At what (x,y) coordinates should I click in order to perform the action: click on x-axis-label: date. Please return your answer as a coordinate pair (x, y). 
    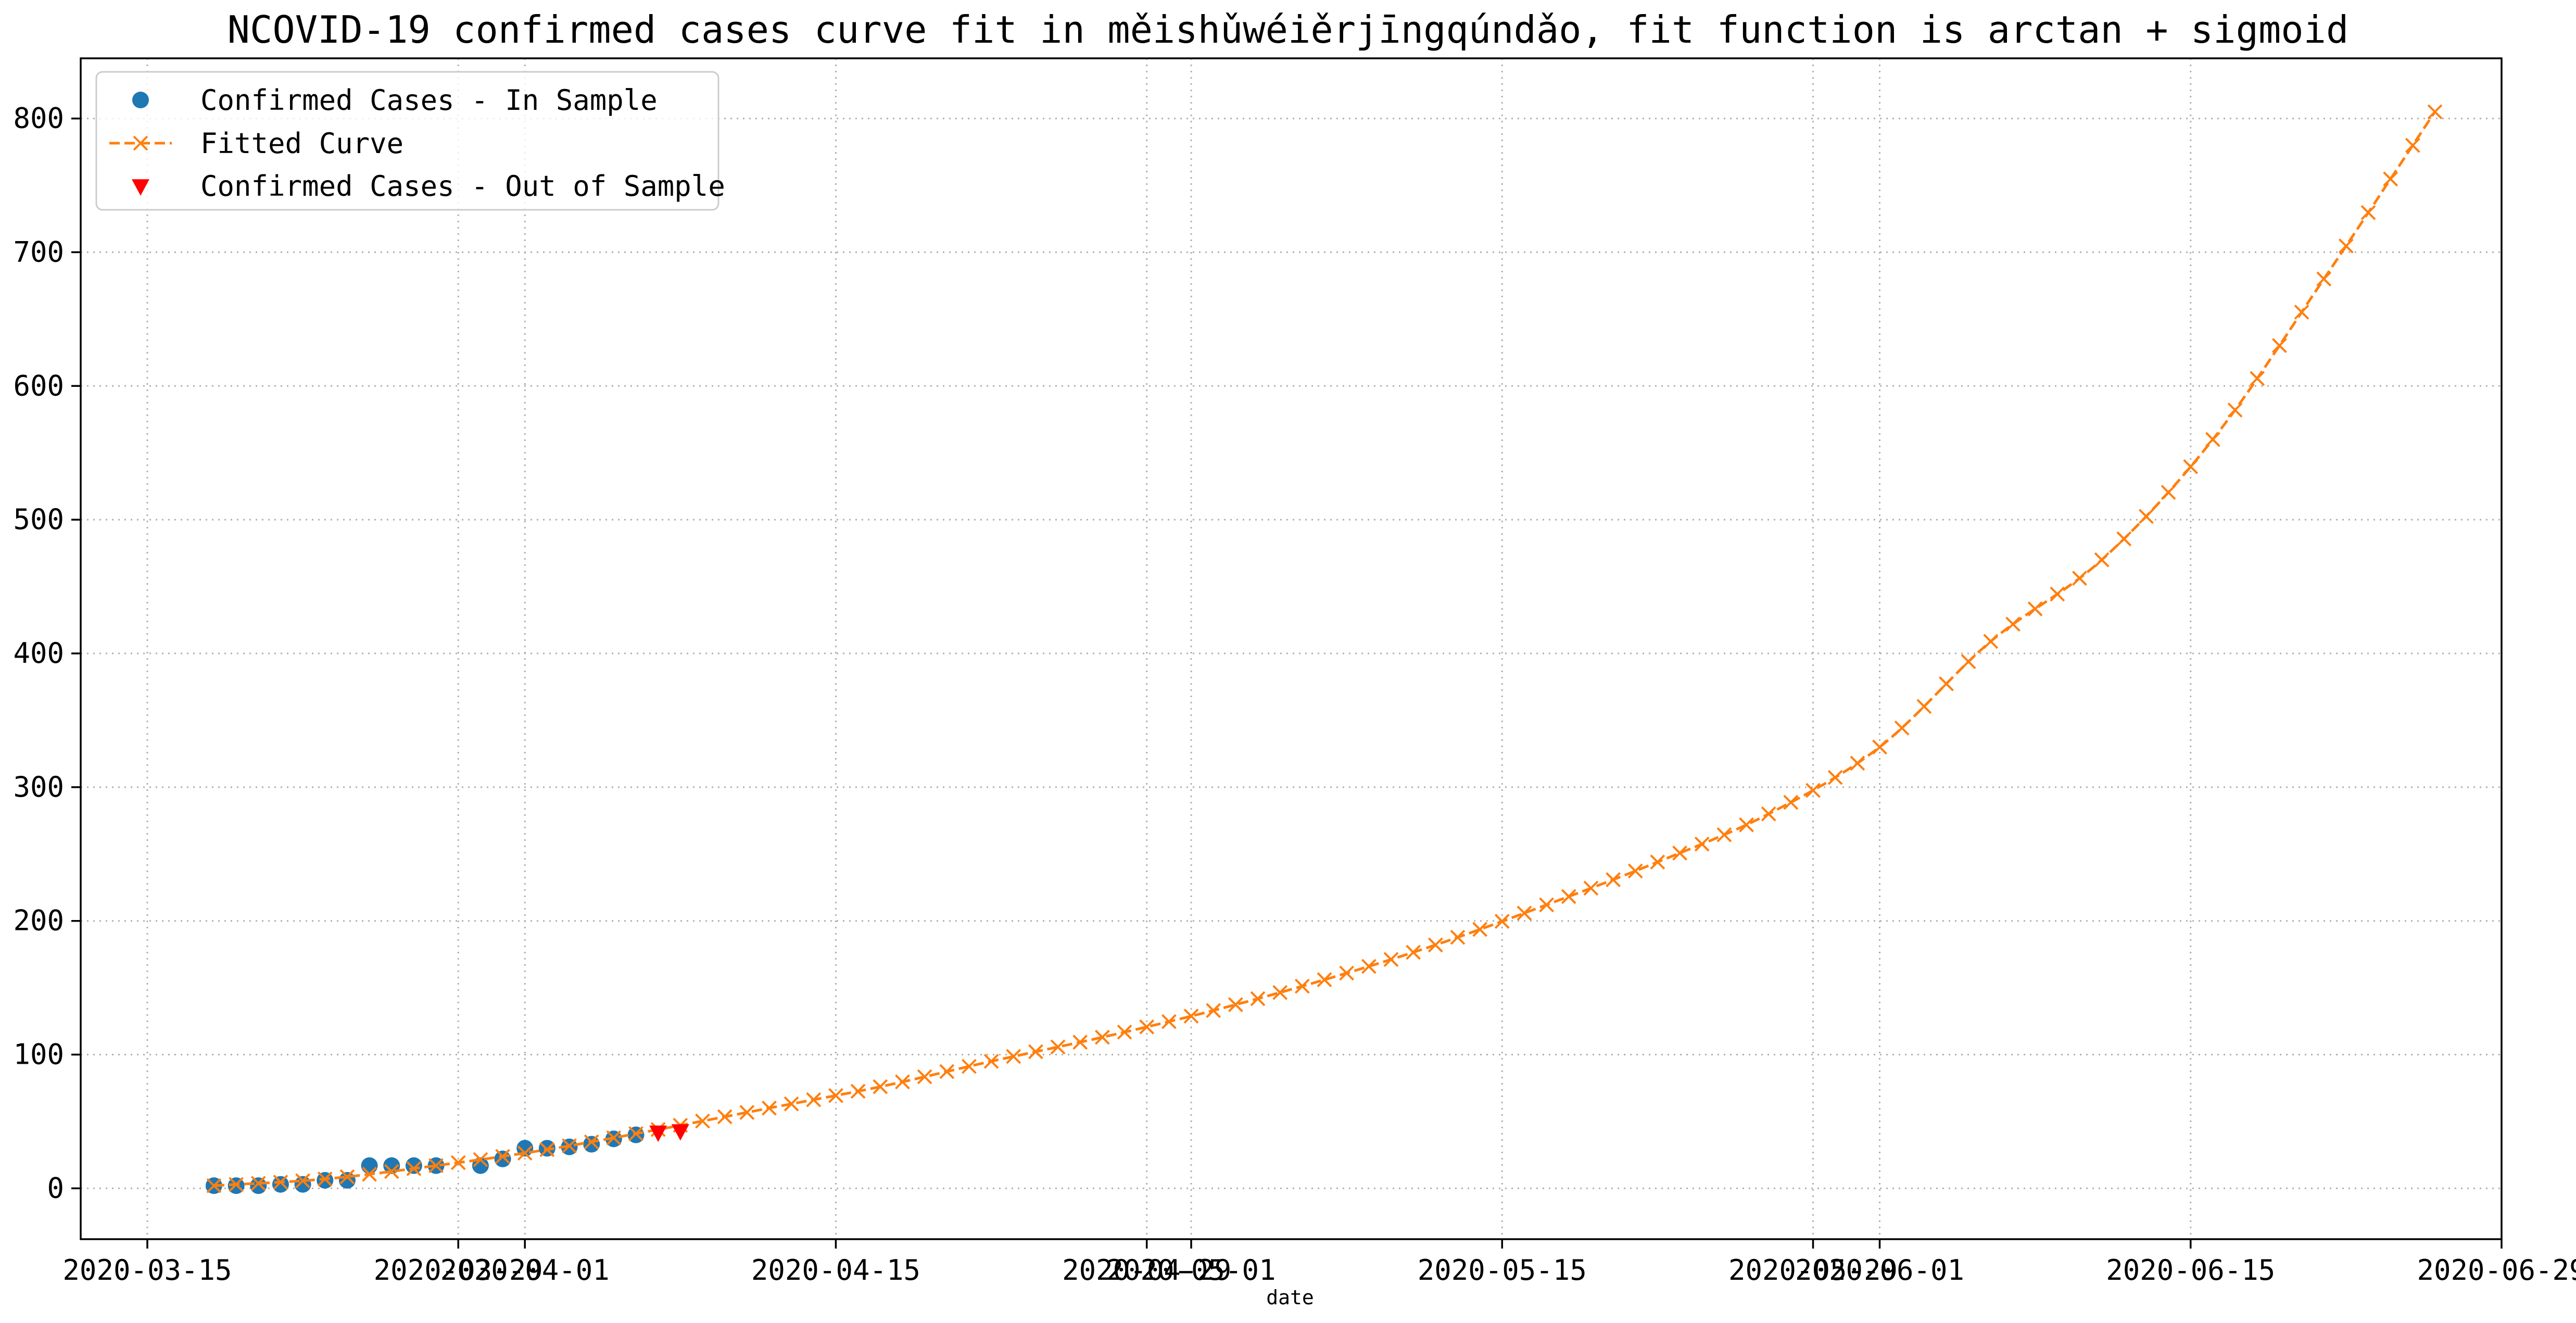
    Looking at the image, I should click on (1290, 1298).